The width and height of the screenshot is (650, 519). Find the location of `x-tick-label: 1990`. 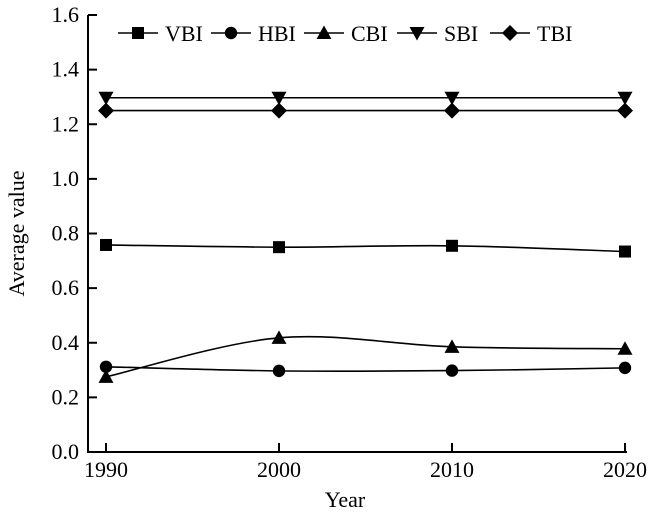

x-tick-label: 1990 is located at coordinates (106, 469).